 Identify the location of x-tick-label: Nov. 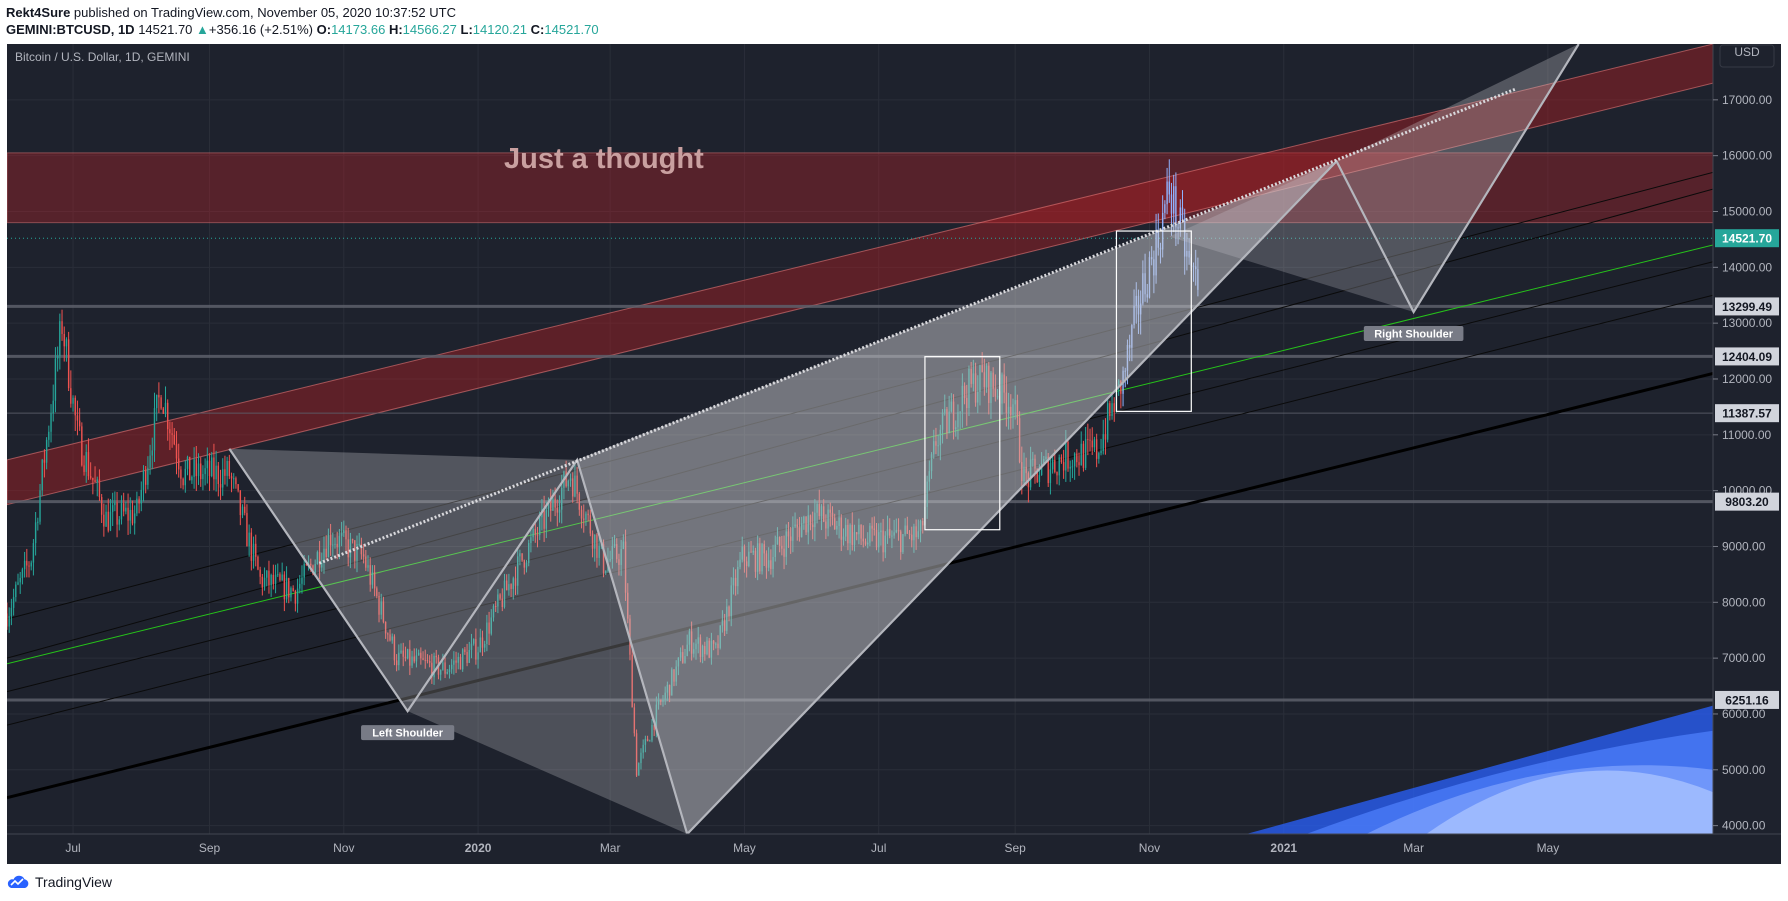
(343, 848).